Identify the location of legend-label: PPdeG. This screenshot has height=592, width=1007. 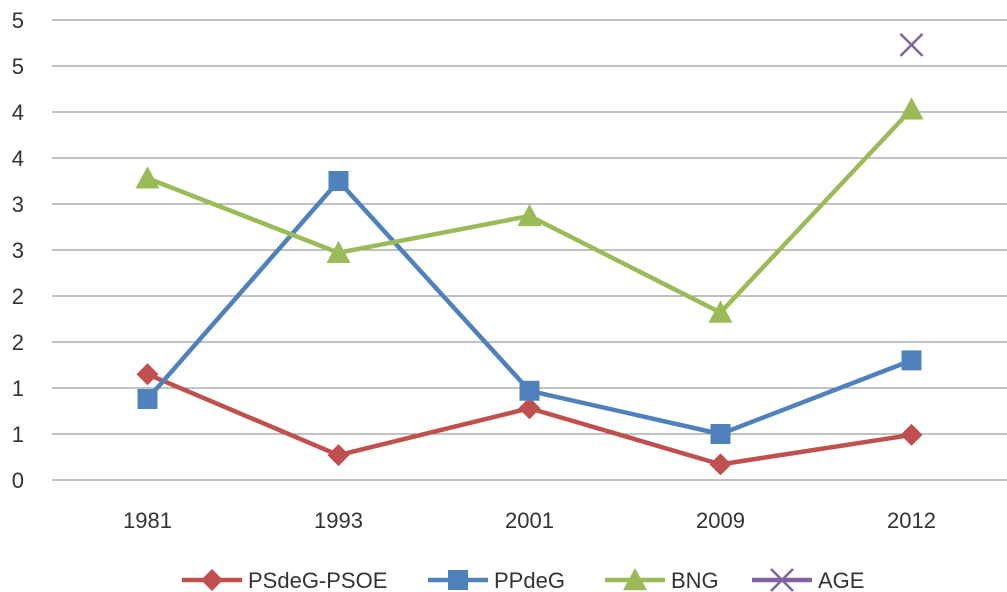
(529, 580).